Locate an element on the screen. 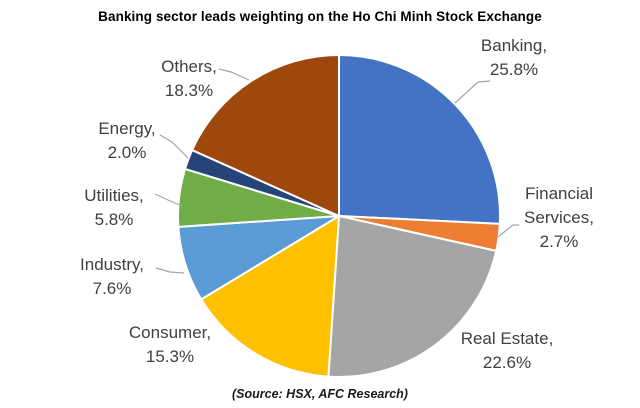  pie-slice-consumer is located at coordinates (270, 296).